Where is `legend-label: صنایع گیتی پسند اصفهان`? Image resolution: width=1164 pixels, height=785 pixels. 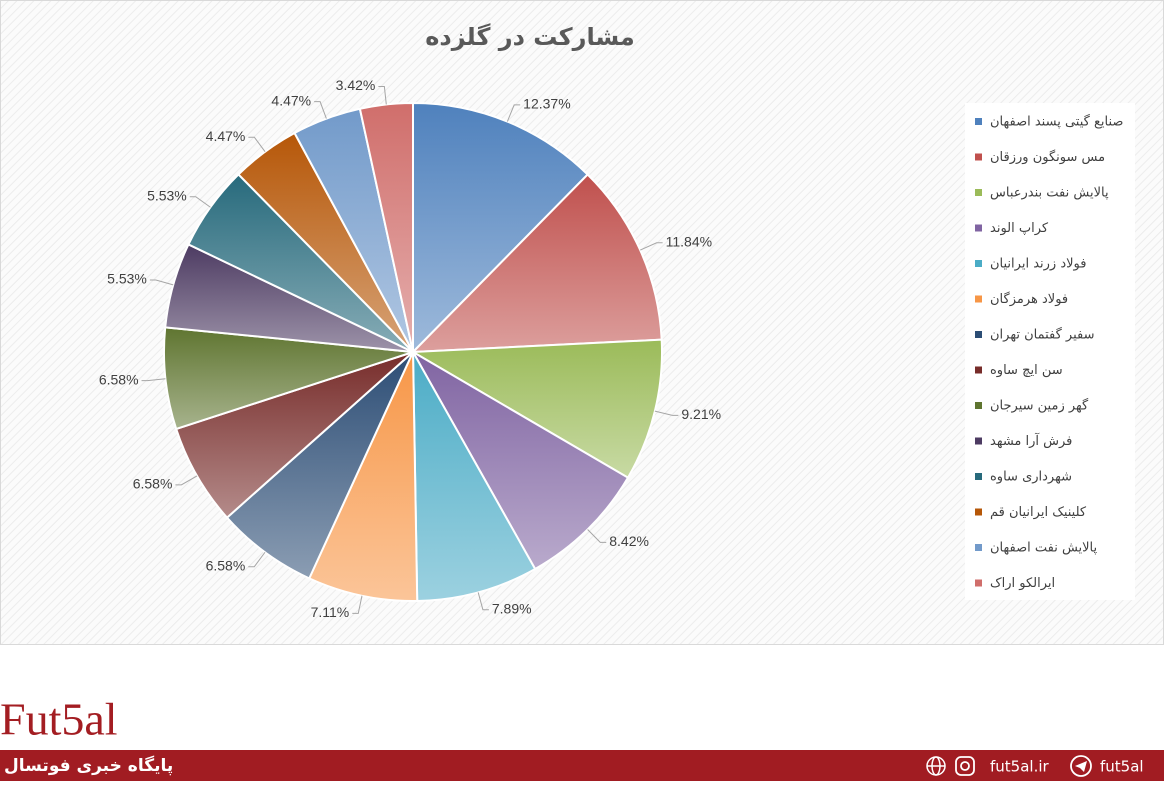
legend-label: صنایع گیتی پسند اصفهان is located at coordinates (1056, 122).